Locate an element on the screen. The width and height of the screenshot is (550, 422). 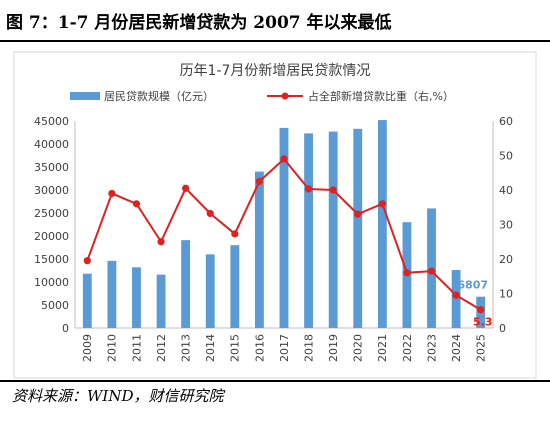
x-tick-label: 2021 is located at coordinates (382, 348).